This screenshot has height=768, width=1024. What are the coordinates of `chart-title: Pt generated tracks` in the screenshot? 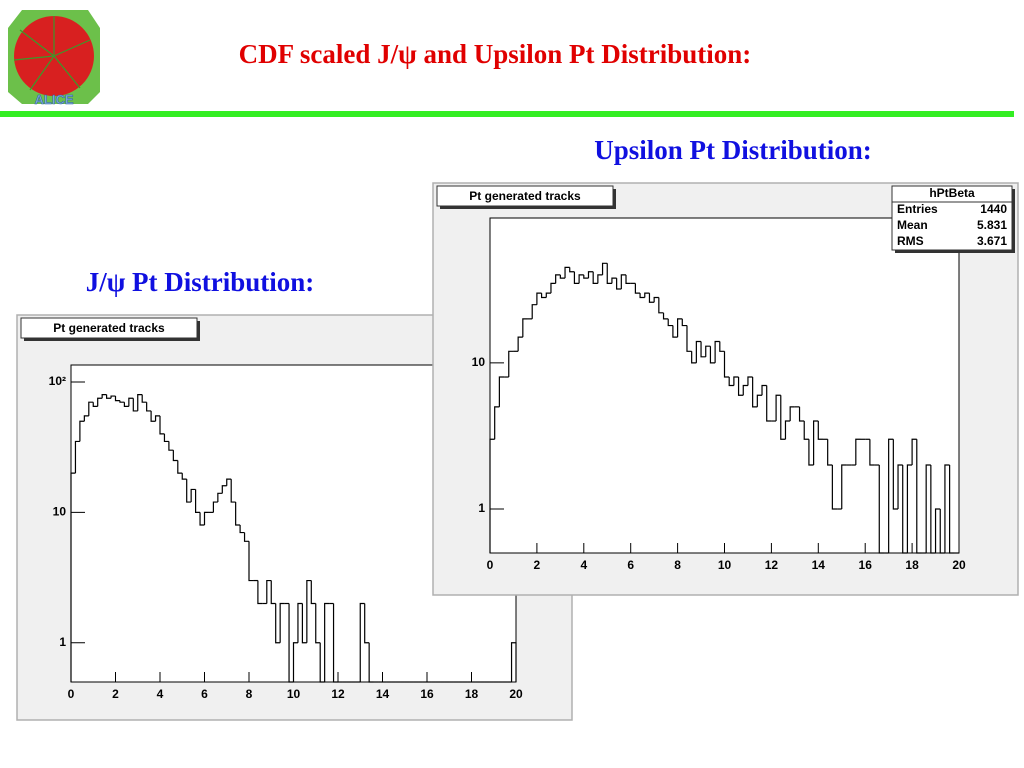 It's located at (109, 328).